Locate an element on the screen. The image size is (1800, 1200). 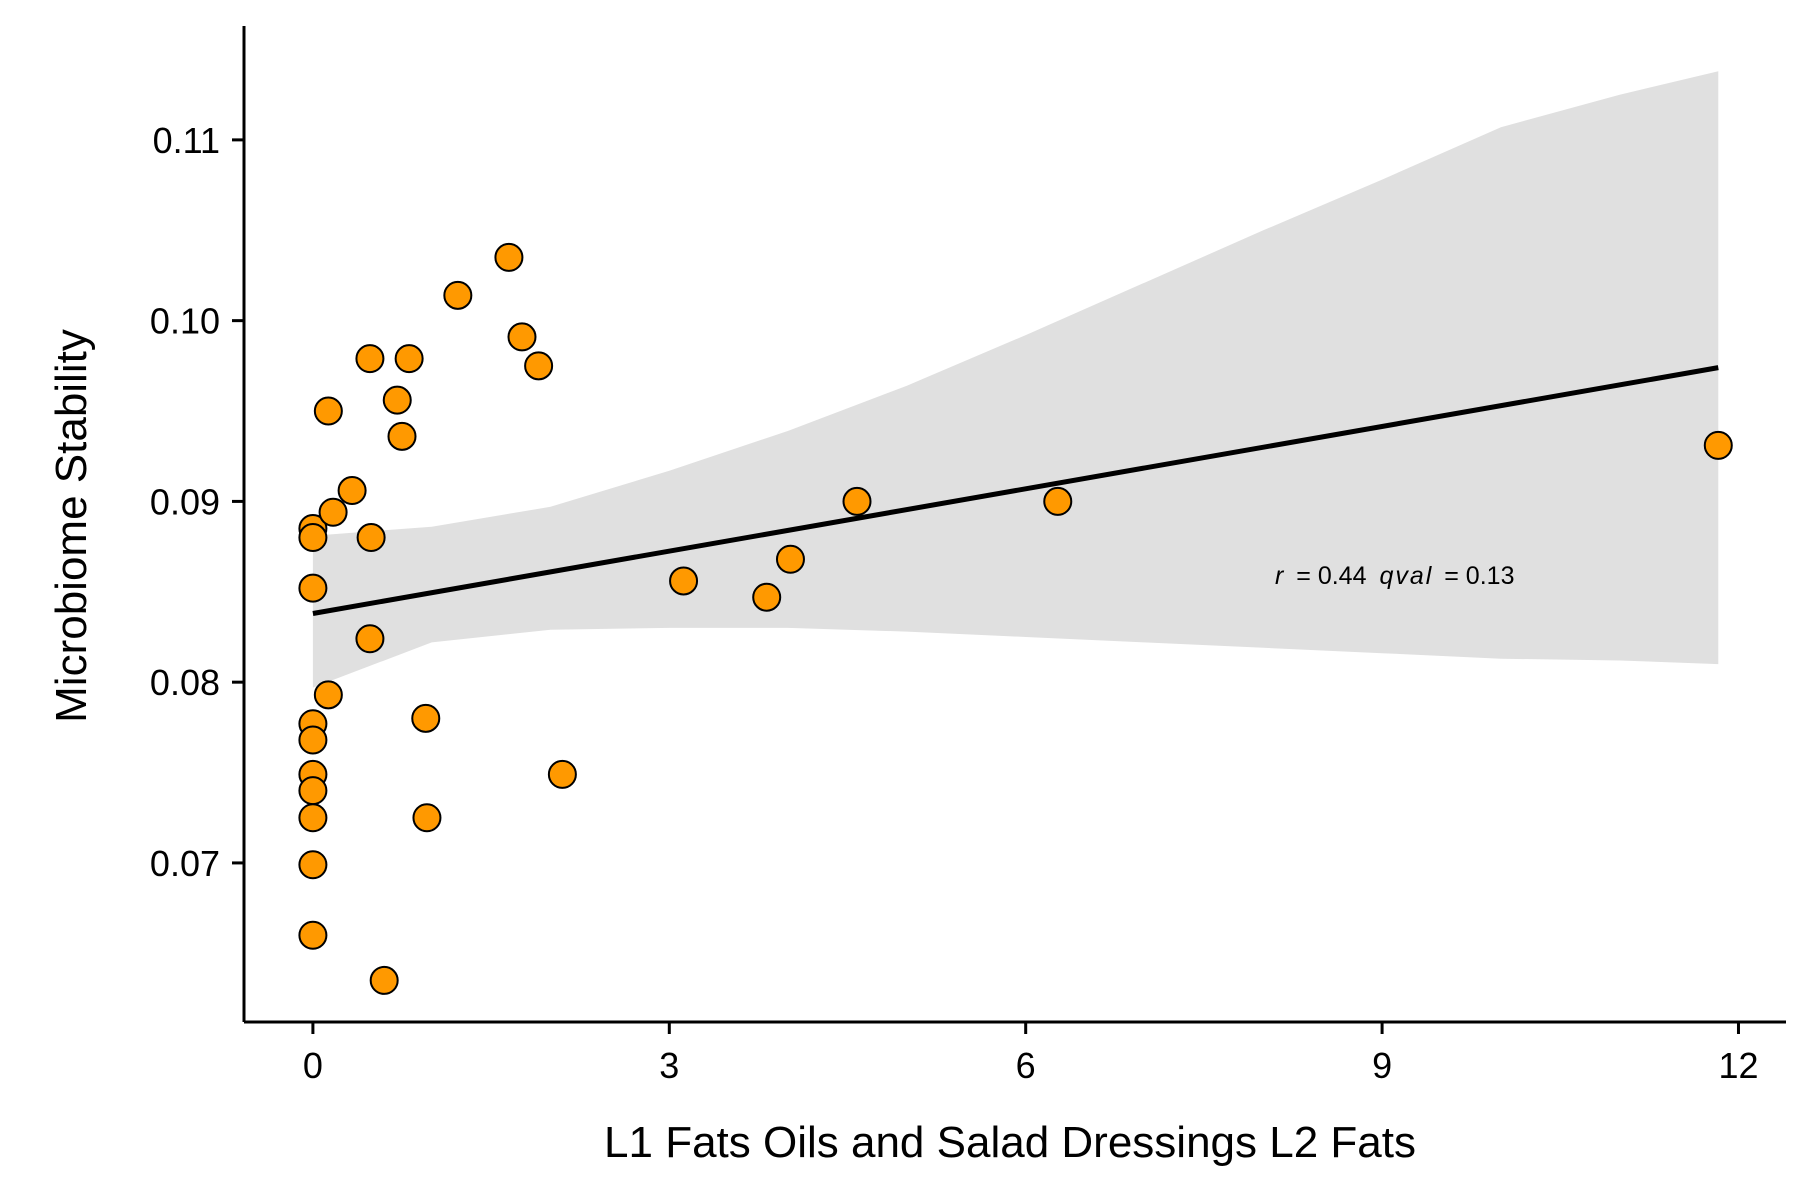
r-value: = 0.44 is located at coordinates (1331, 576).